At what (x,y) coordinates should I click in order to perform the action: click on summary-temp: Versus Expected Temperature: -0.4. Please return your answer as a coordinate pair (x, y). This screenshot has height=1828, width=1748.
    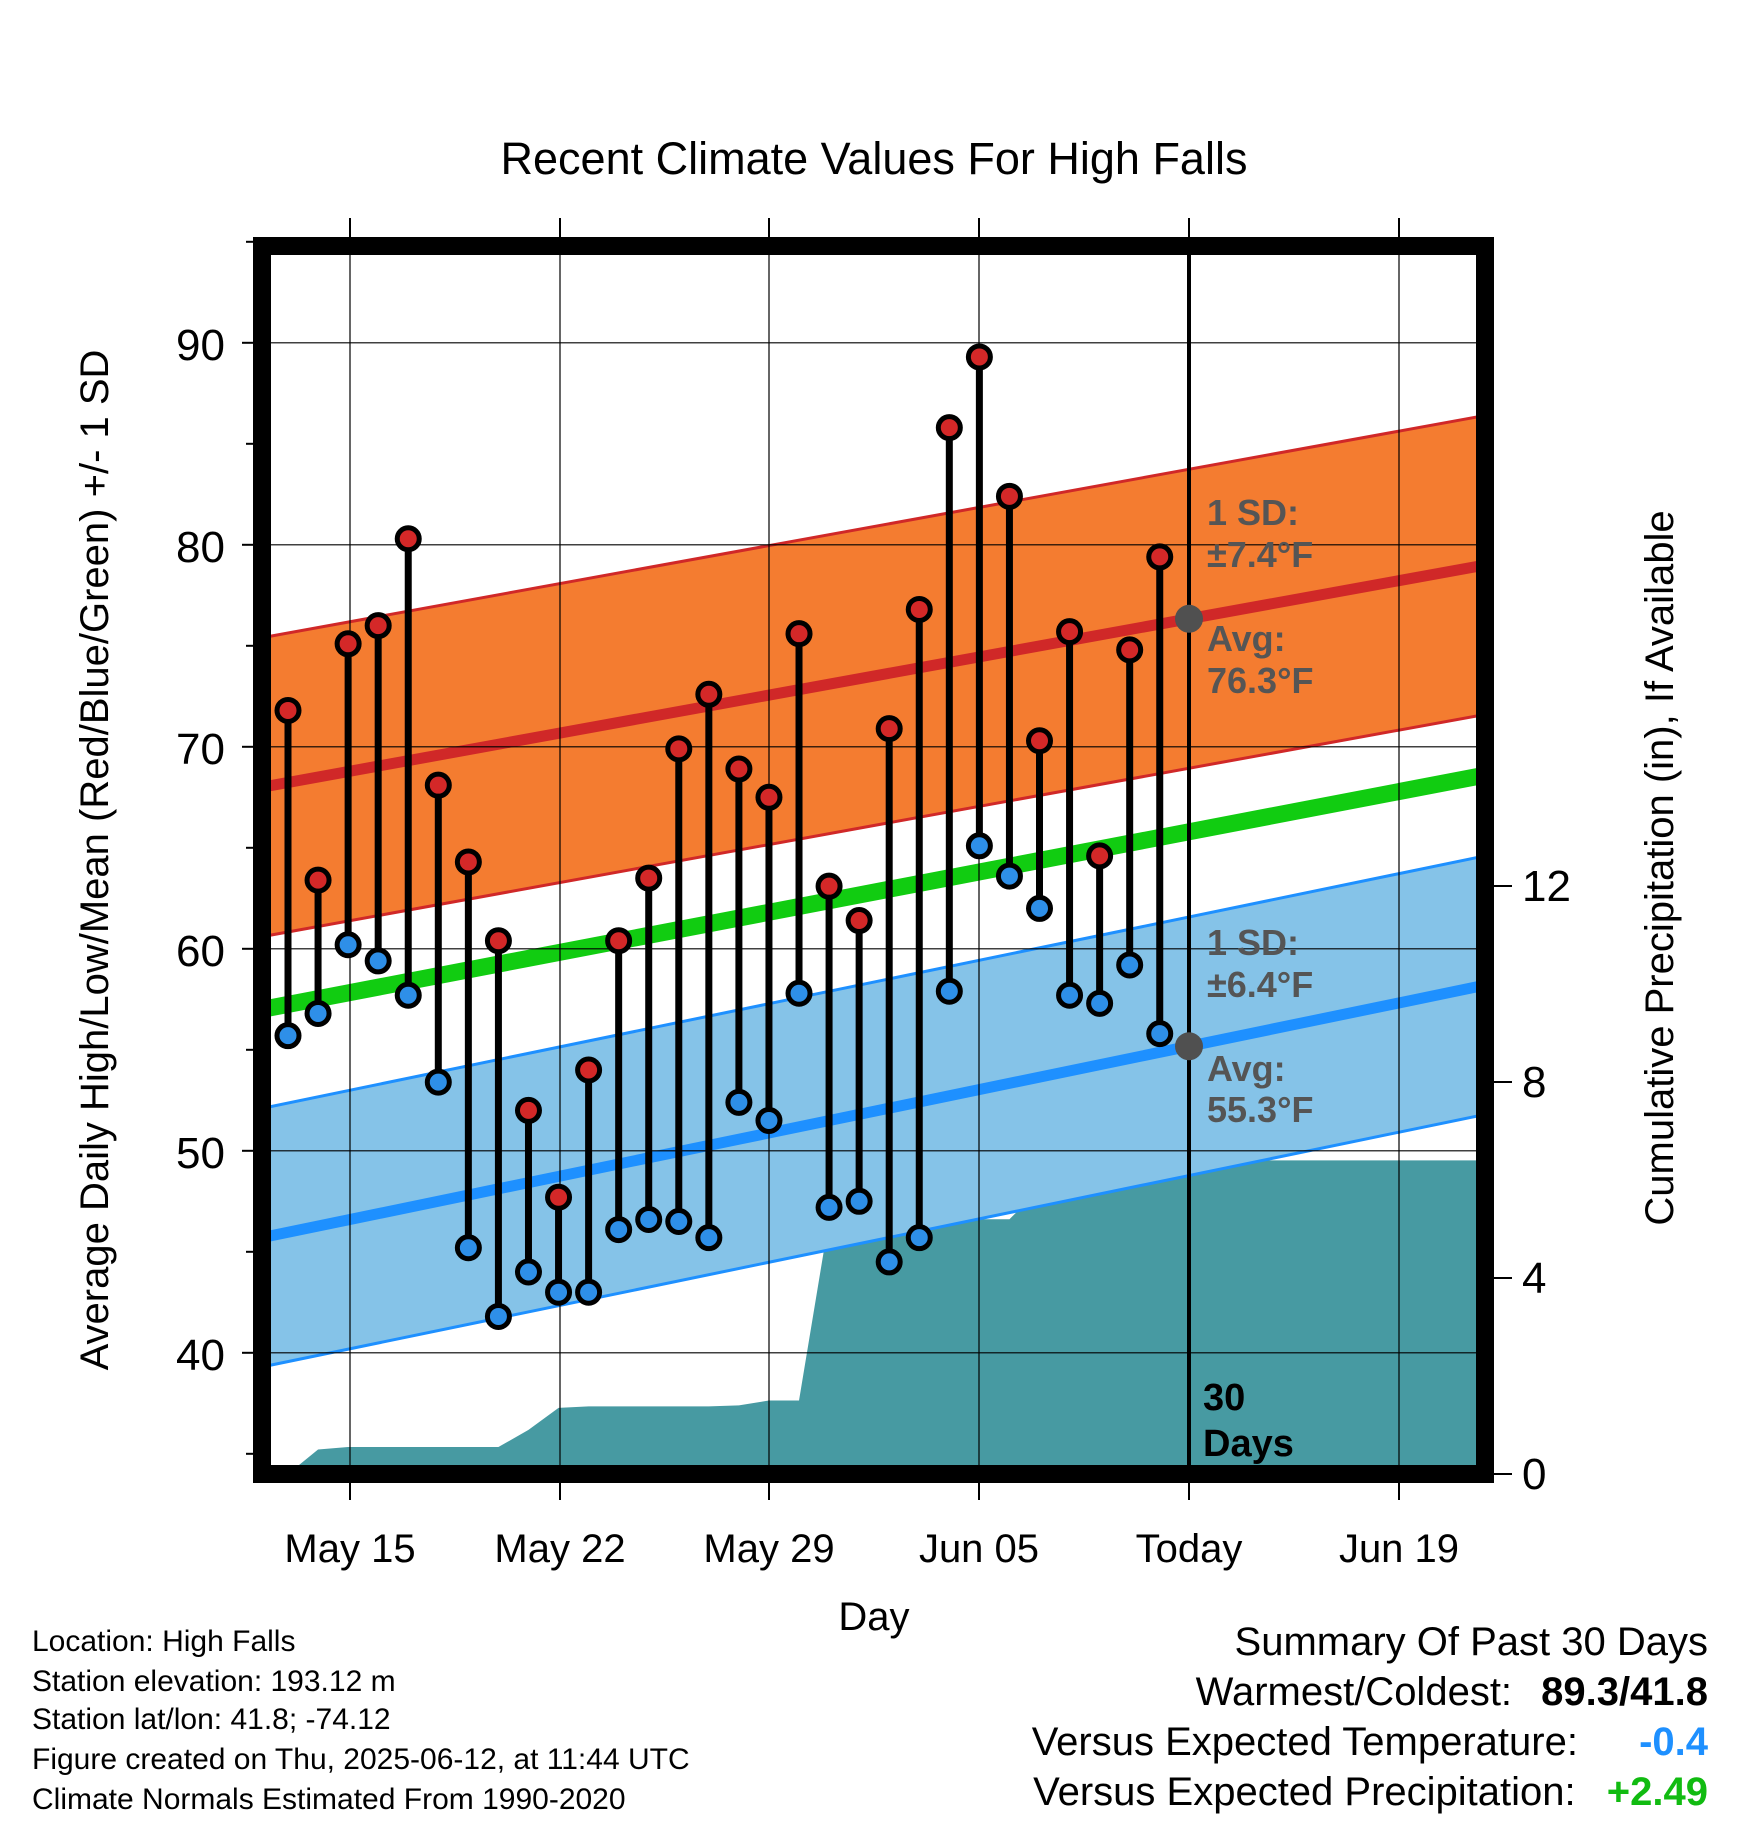
    Looking at the image, I should click on (1370, 1742).